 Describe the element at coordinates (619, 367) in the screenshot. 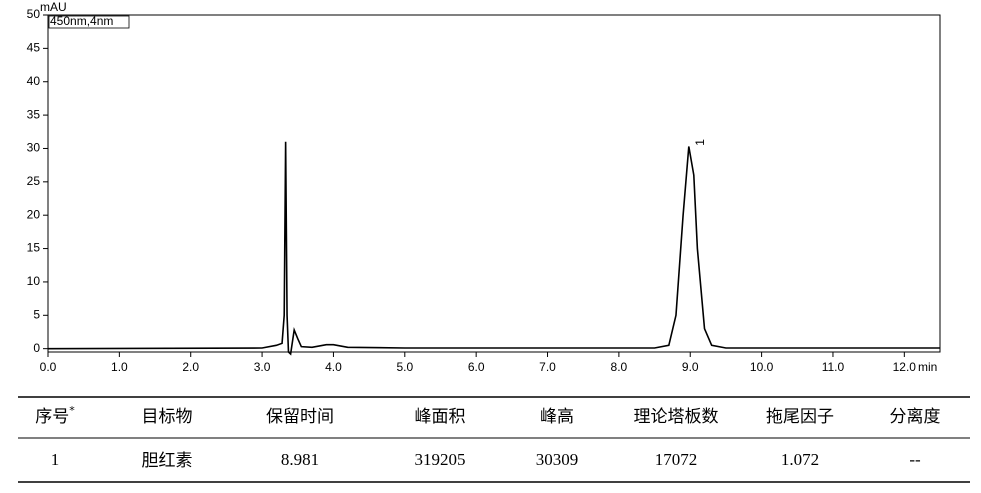

I see `x-tick-label: 8.0` at that location.